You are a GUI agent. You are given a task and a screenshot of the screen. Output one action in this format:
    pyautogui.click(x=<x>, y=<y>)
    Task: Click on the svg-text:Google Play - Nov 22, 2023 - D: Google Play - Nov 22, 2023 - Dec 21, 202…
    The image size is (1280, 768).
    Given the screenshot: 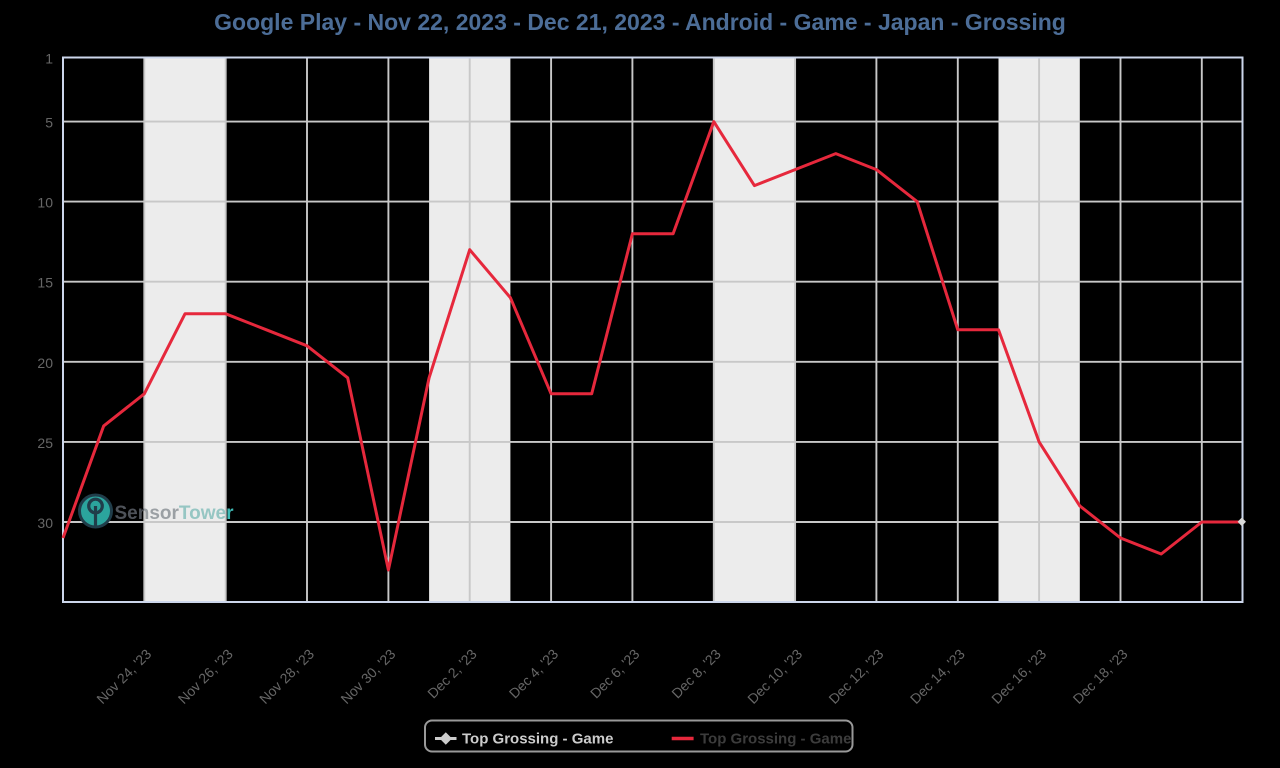 What is the action you would take?
    pyautogui.click(x=640, y=22)
    